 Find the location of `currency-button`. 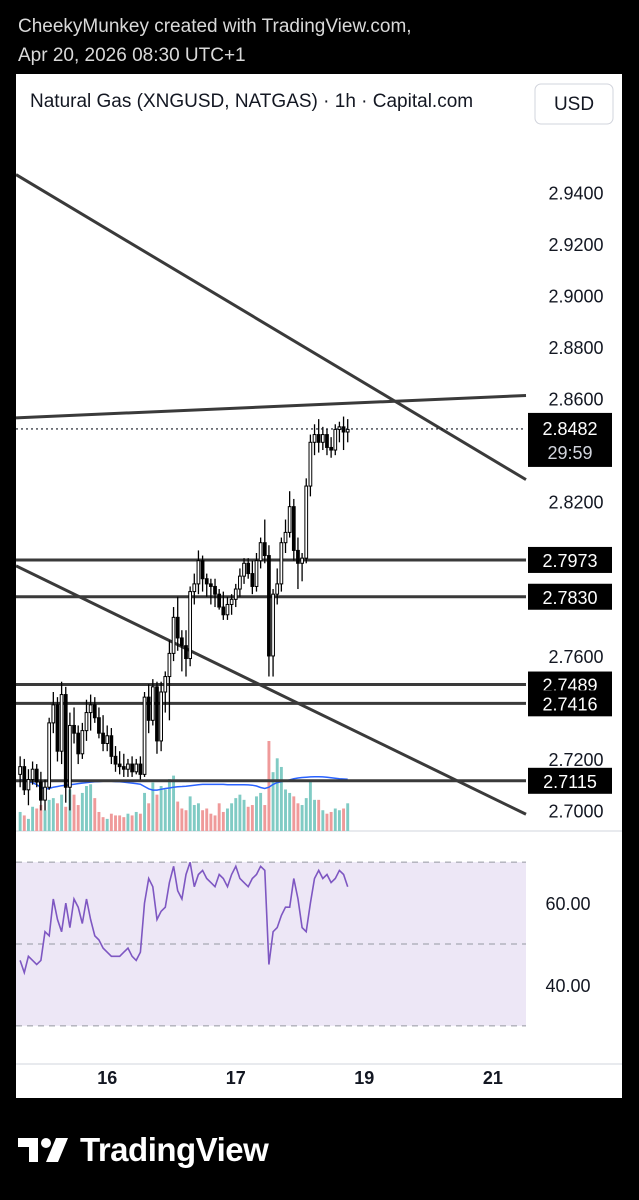

currency-button is located at coordinates (574, 104).